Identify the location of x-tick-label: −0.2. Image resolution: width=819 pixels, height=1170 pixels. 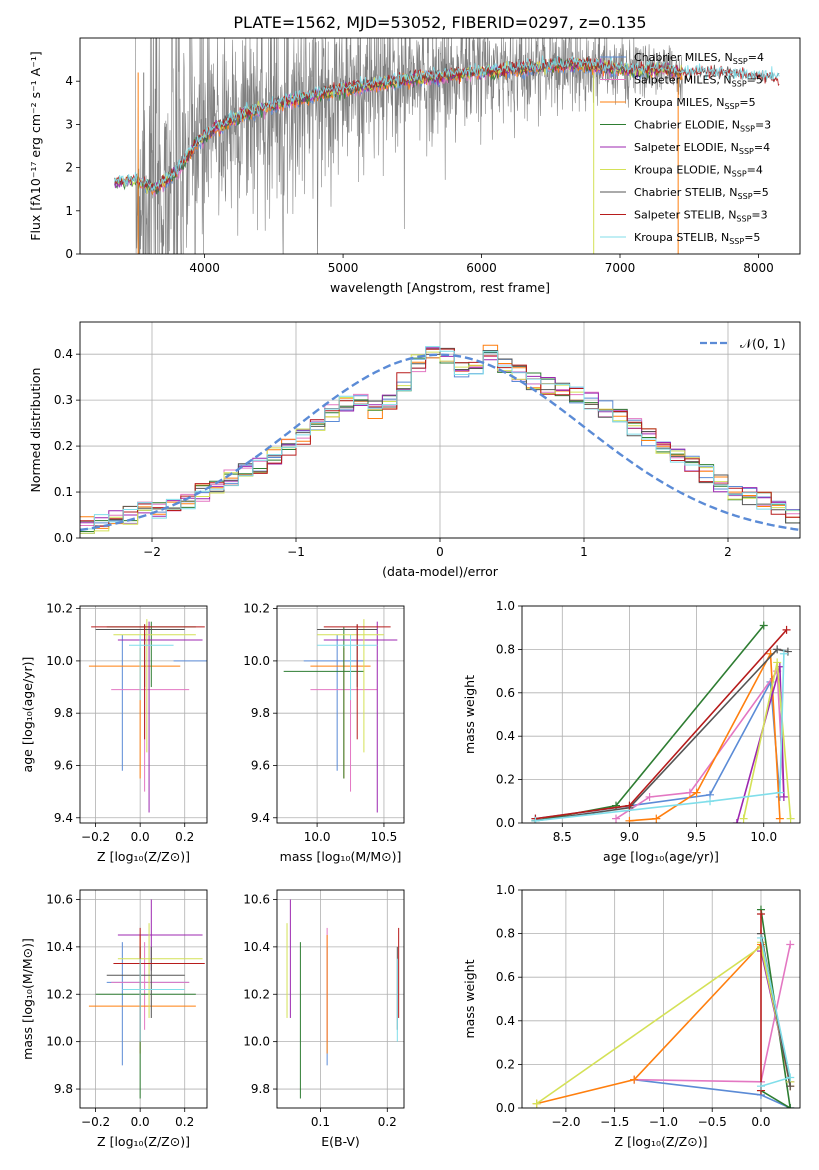
(95, 837).